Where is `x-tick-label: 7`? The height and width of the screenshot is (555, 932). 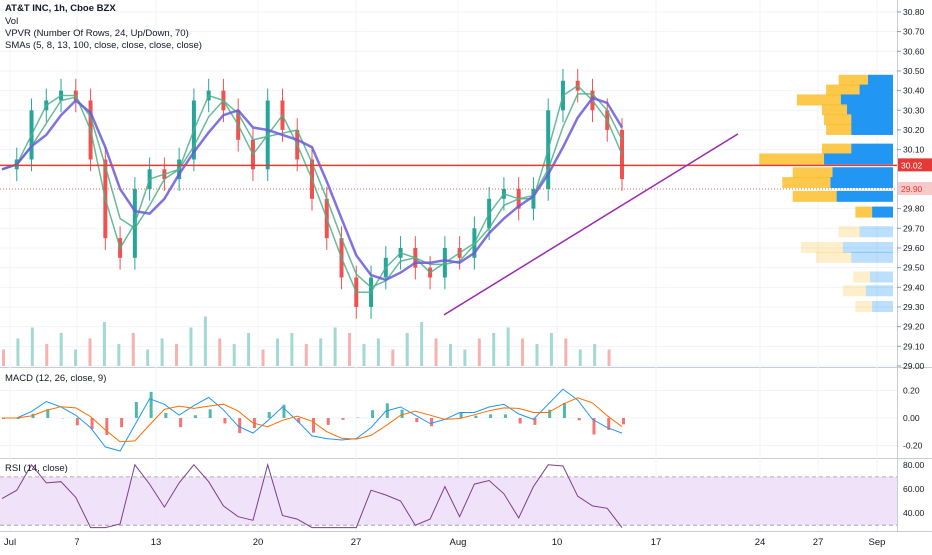
x-tick-label: 7 is located at coordinates (76, 542).